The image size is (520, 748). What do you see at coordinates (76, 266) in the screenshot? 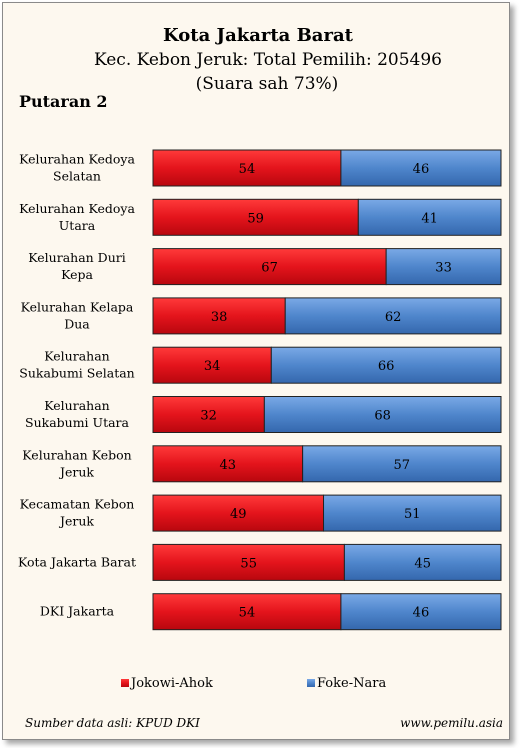
I see `category-label: Kelurahan Duri Kepa` at bounding box center [76, 266].